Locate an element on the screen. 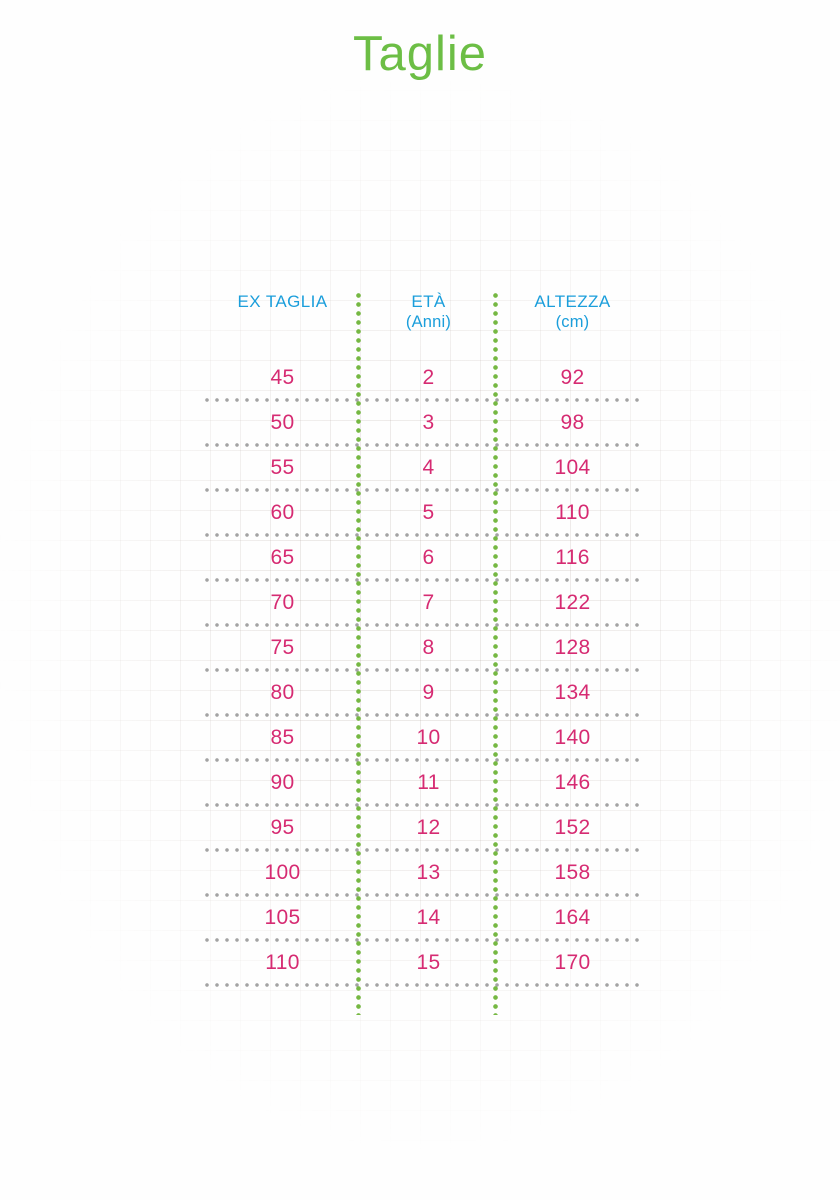 The width and height of the screenshot is (840, 1200). cell-altezza: 134 is located at coordinates (572, 692).